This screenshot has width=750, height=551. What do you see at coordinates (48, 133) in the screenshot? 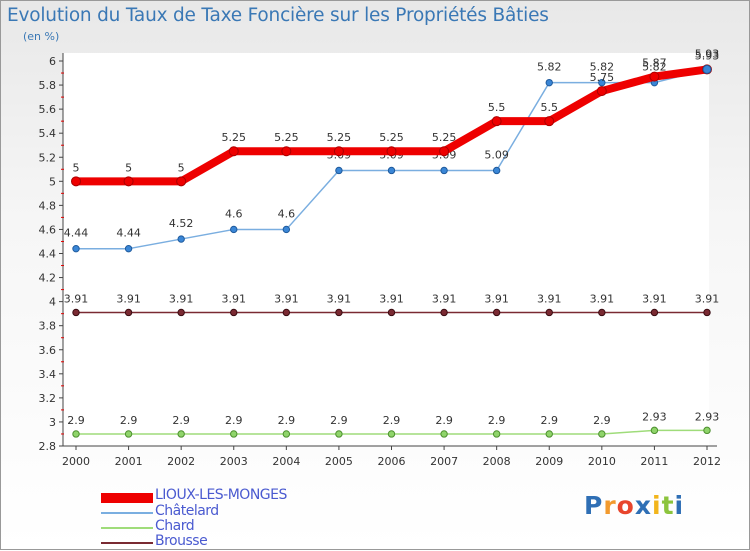
I see `y-tick-label: 5.4` at bounding box center [48, 133].